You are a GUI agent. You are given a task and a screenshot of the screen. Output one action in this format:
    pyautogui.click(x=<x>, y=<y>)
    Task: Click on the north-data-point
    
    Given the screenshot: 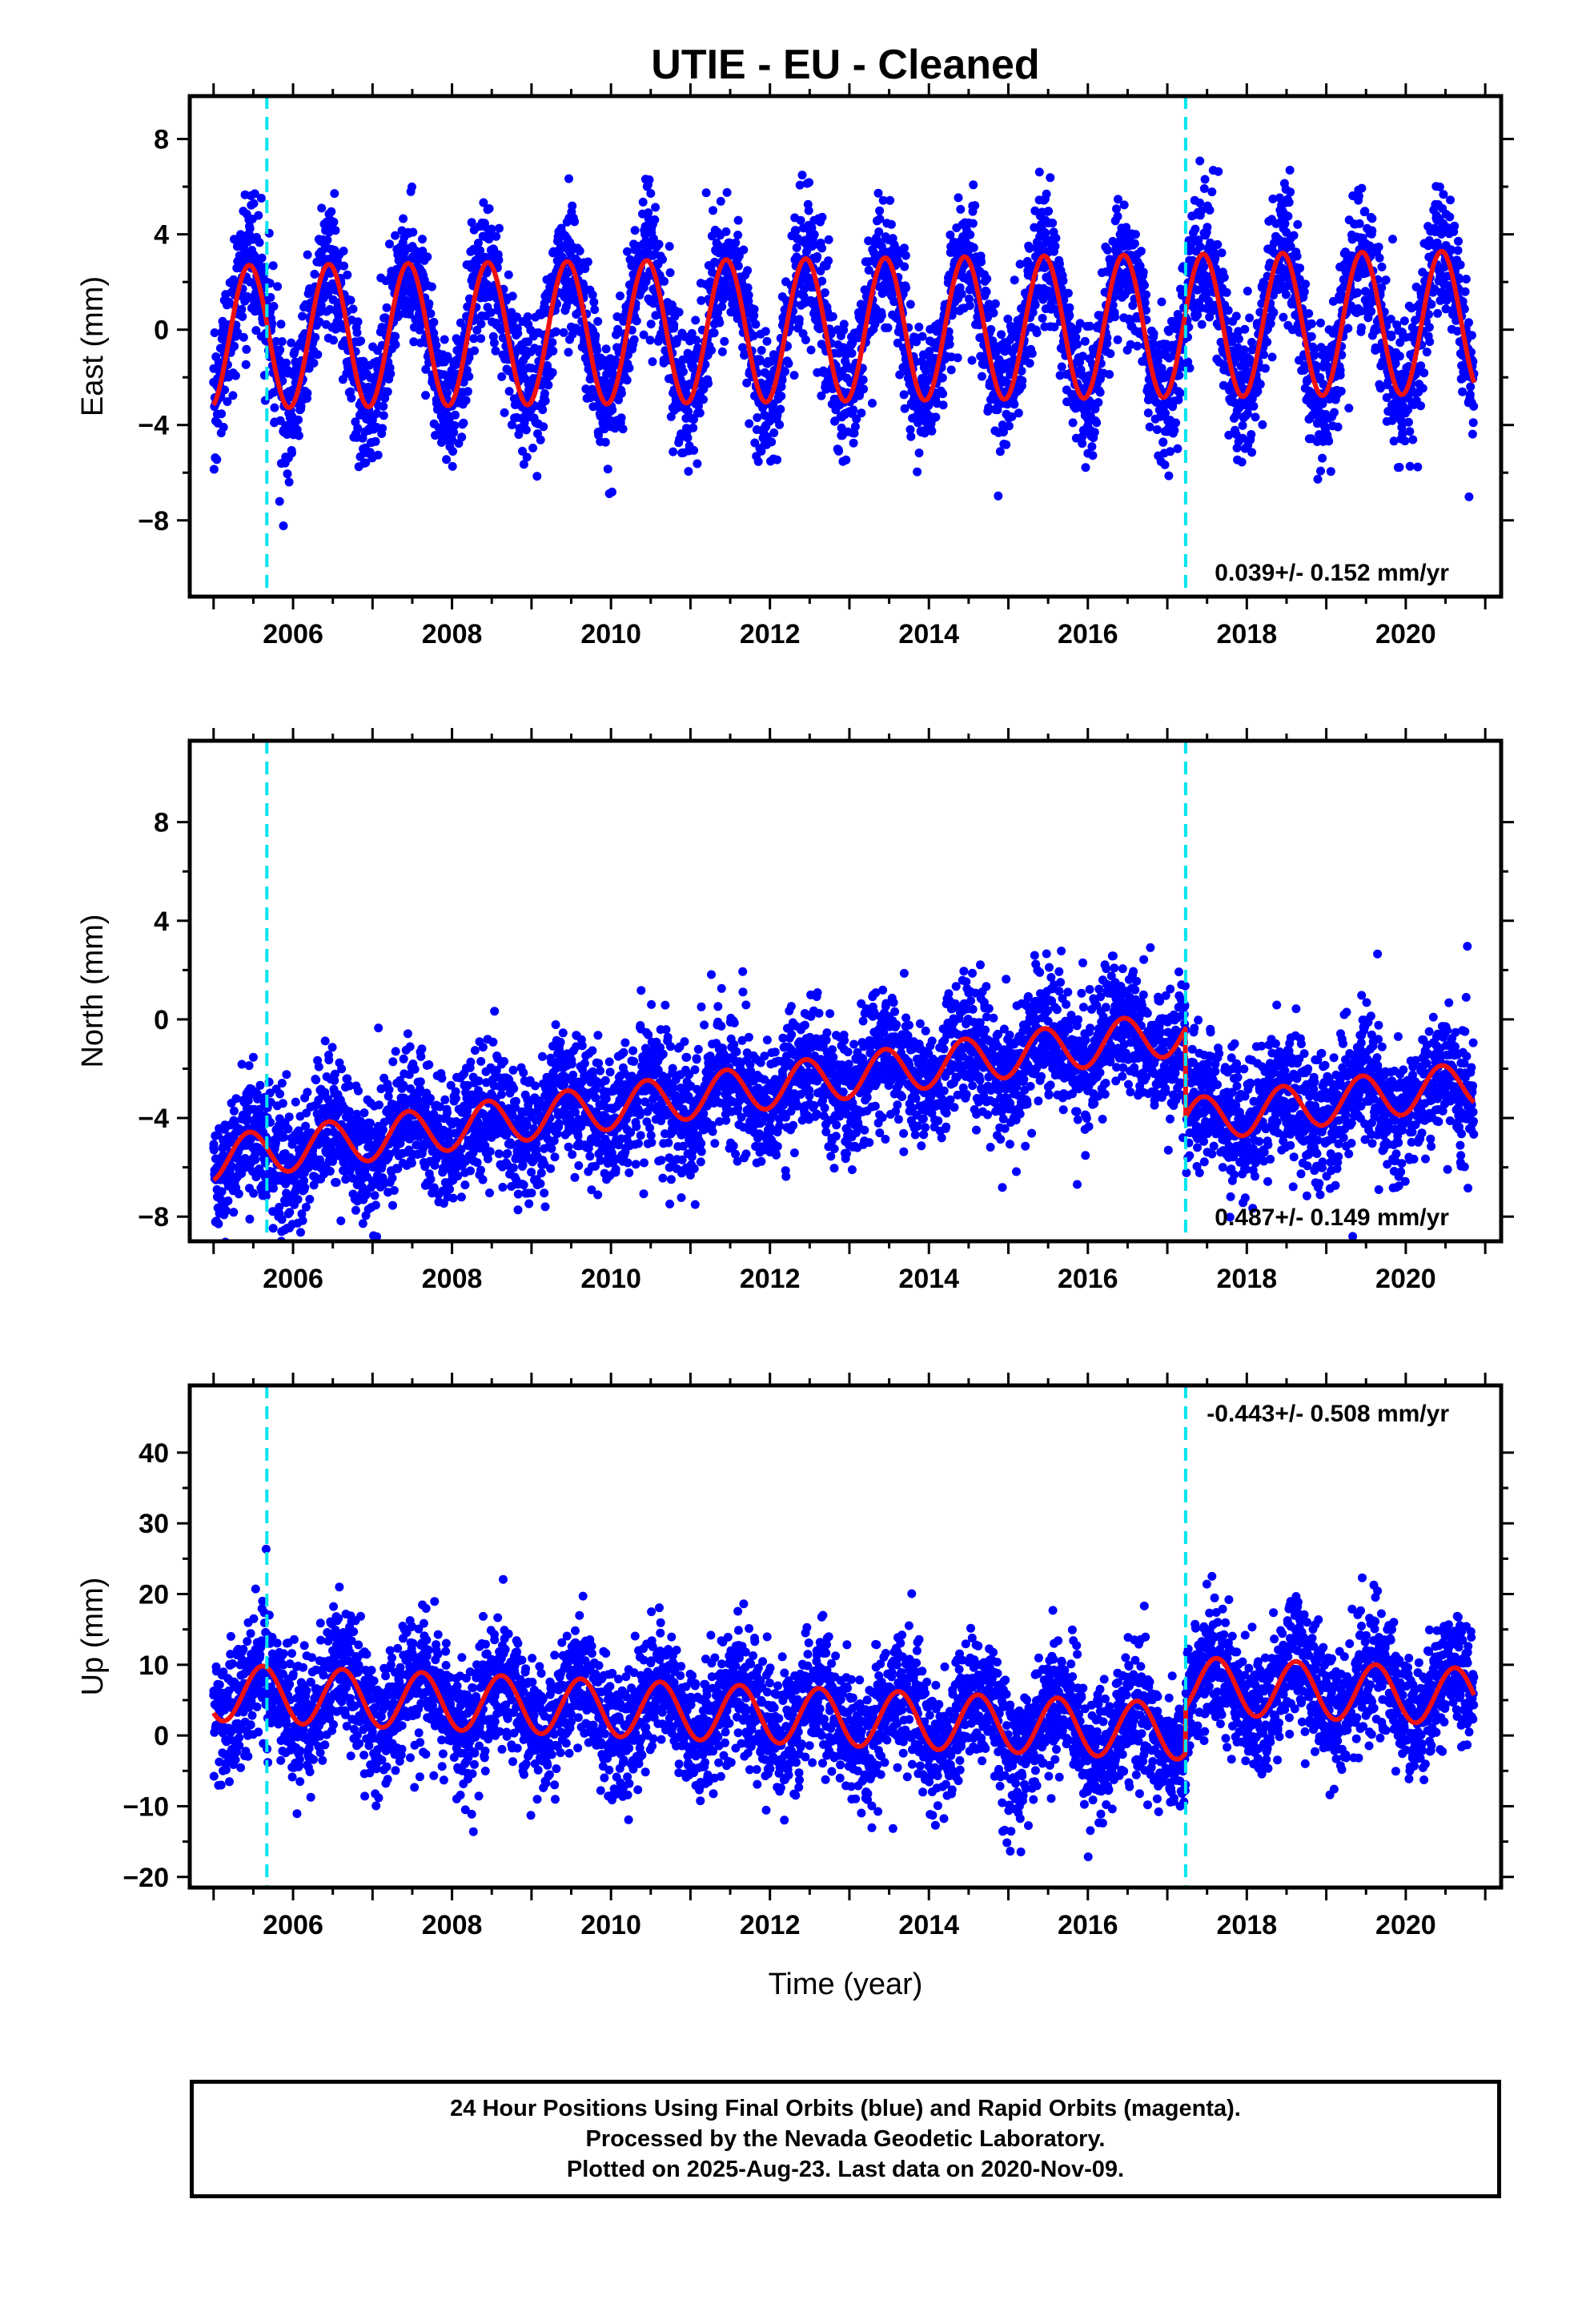 What is the action you would take?
    pyautogui.click(x=222, y=1297)
    